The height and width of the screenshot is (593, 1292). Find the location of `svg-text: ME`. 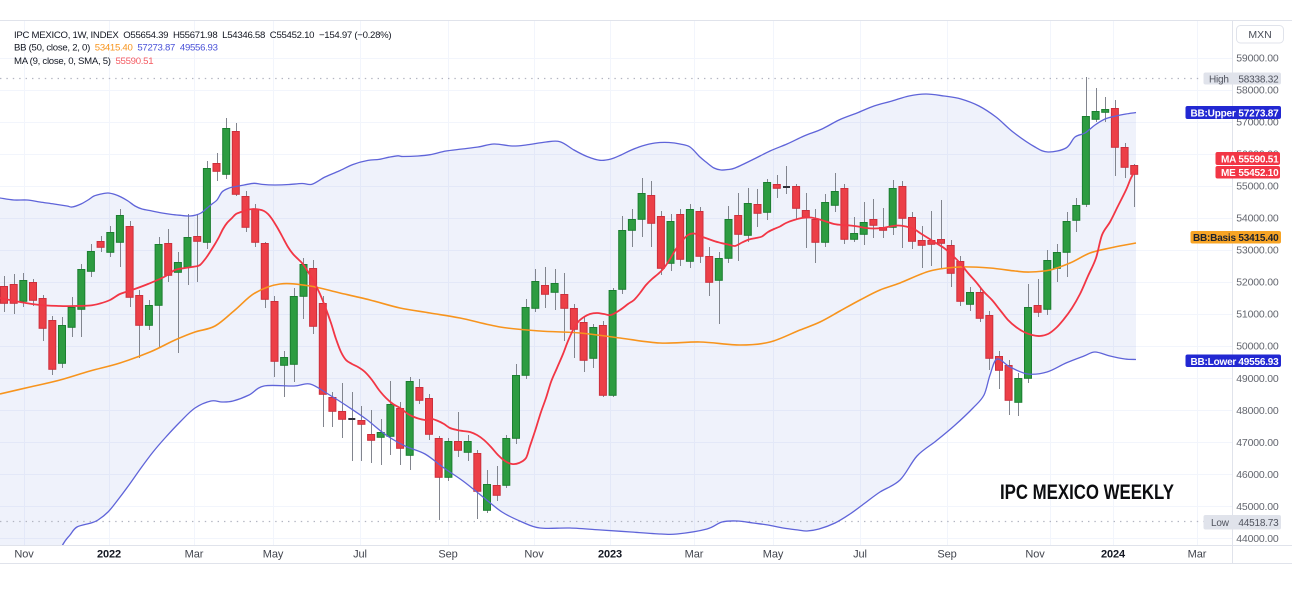

svg-text: ME is located at coordinates (1228, 173).